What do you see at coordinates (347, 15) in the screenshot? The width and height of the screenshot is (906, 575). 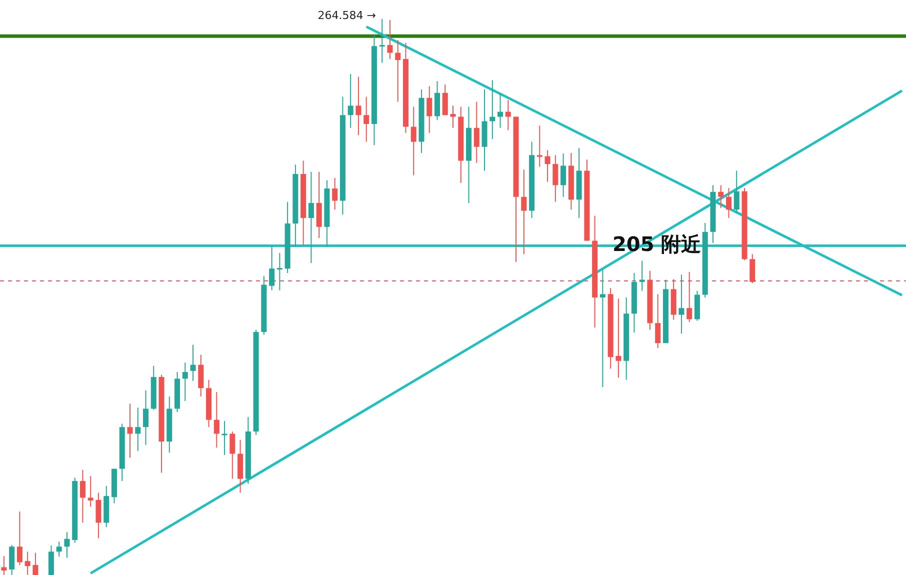 I see `annotation: 264.584 →` at bounding box center [347, 15].